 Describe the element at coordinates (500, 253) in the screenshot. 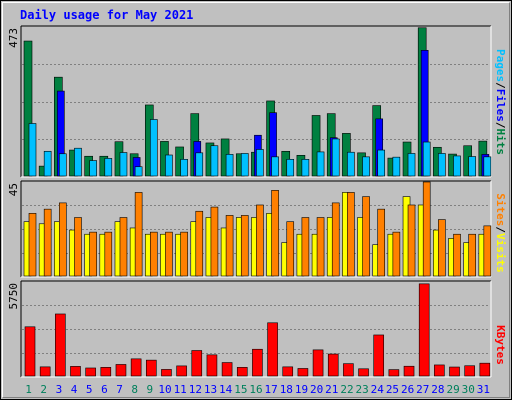

I see `legend-visits: Visits` at that location.